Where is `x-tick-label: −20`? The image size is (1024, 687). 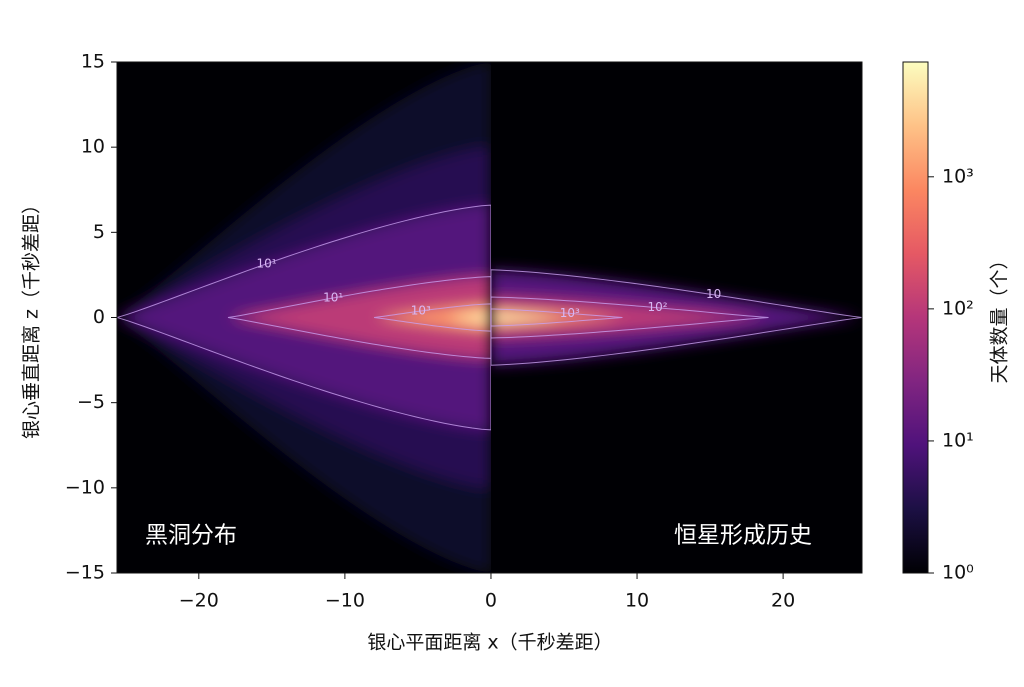 x-tick-label: −20 is located at coordinates (199, 601).